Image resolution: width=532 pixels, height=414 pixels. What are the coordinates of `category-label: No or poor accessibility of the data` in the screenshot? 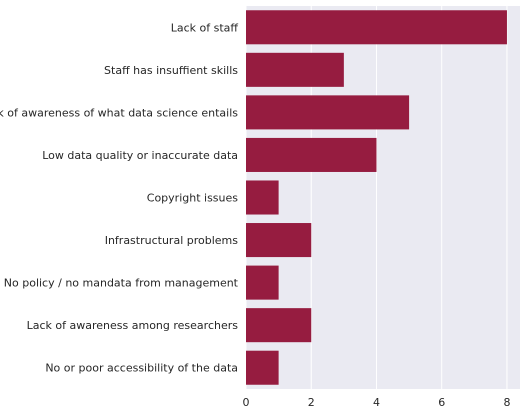 It's located at (141, 368).